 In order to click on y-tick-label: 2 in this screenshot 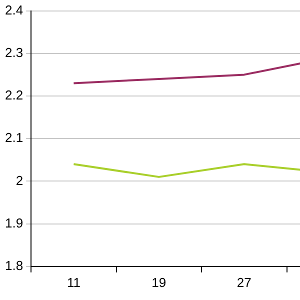, I will do `click(20, 180)`.